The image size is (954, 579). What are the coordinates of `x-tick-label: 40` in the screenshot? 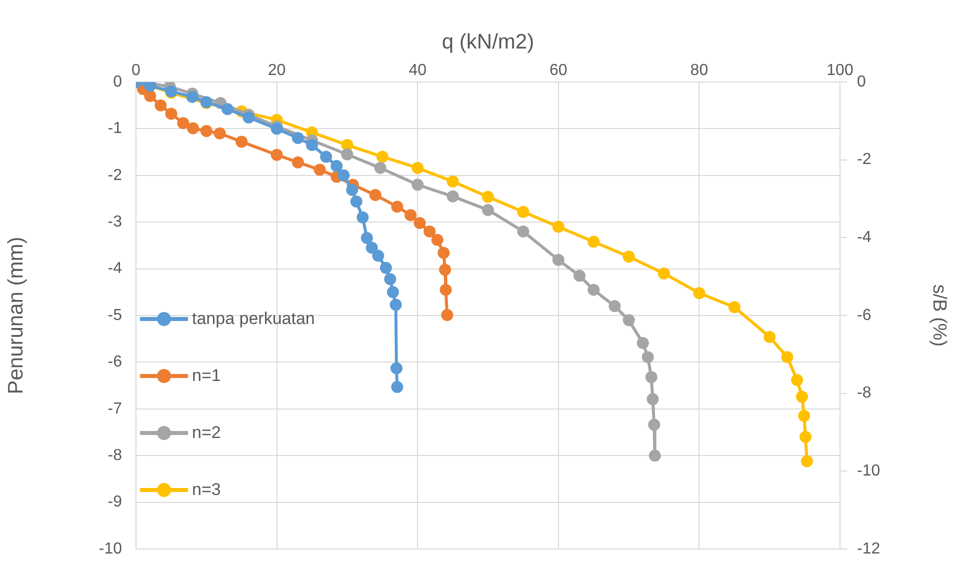 It's located at (417, 70).